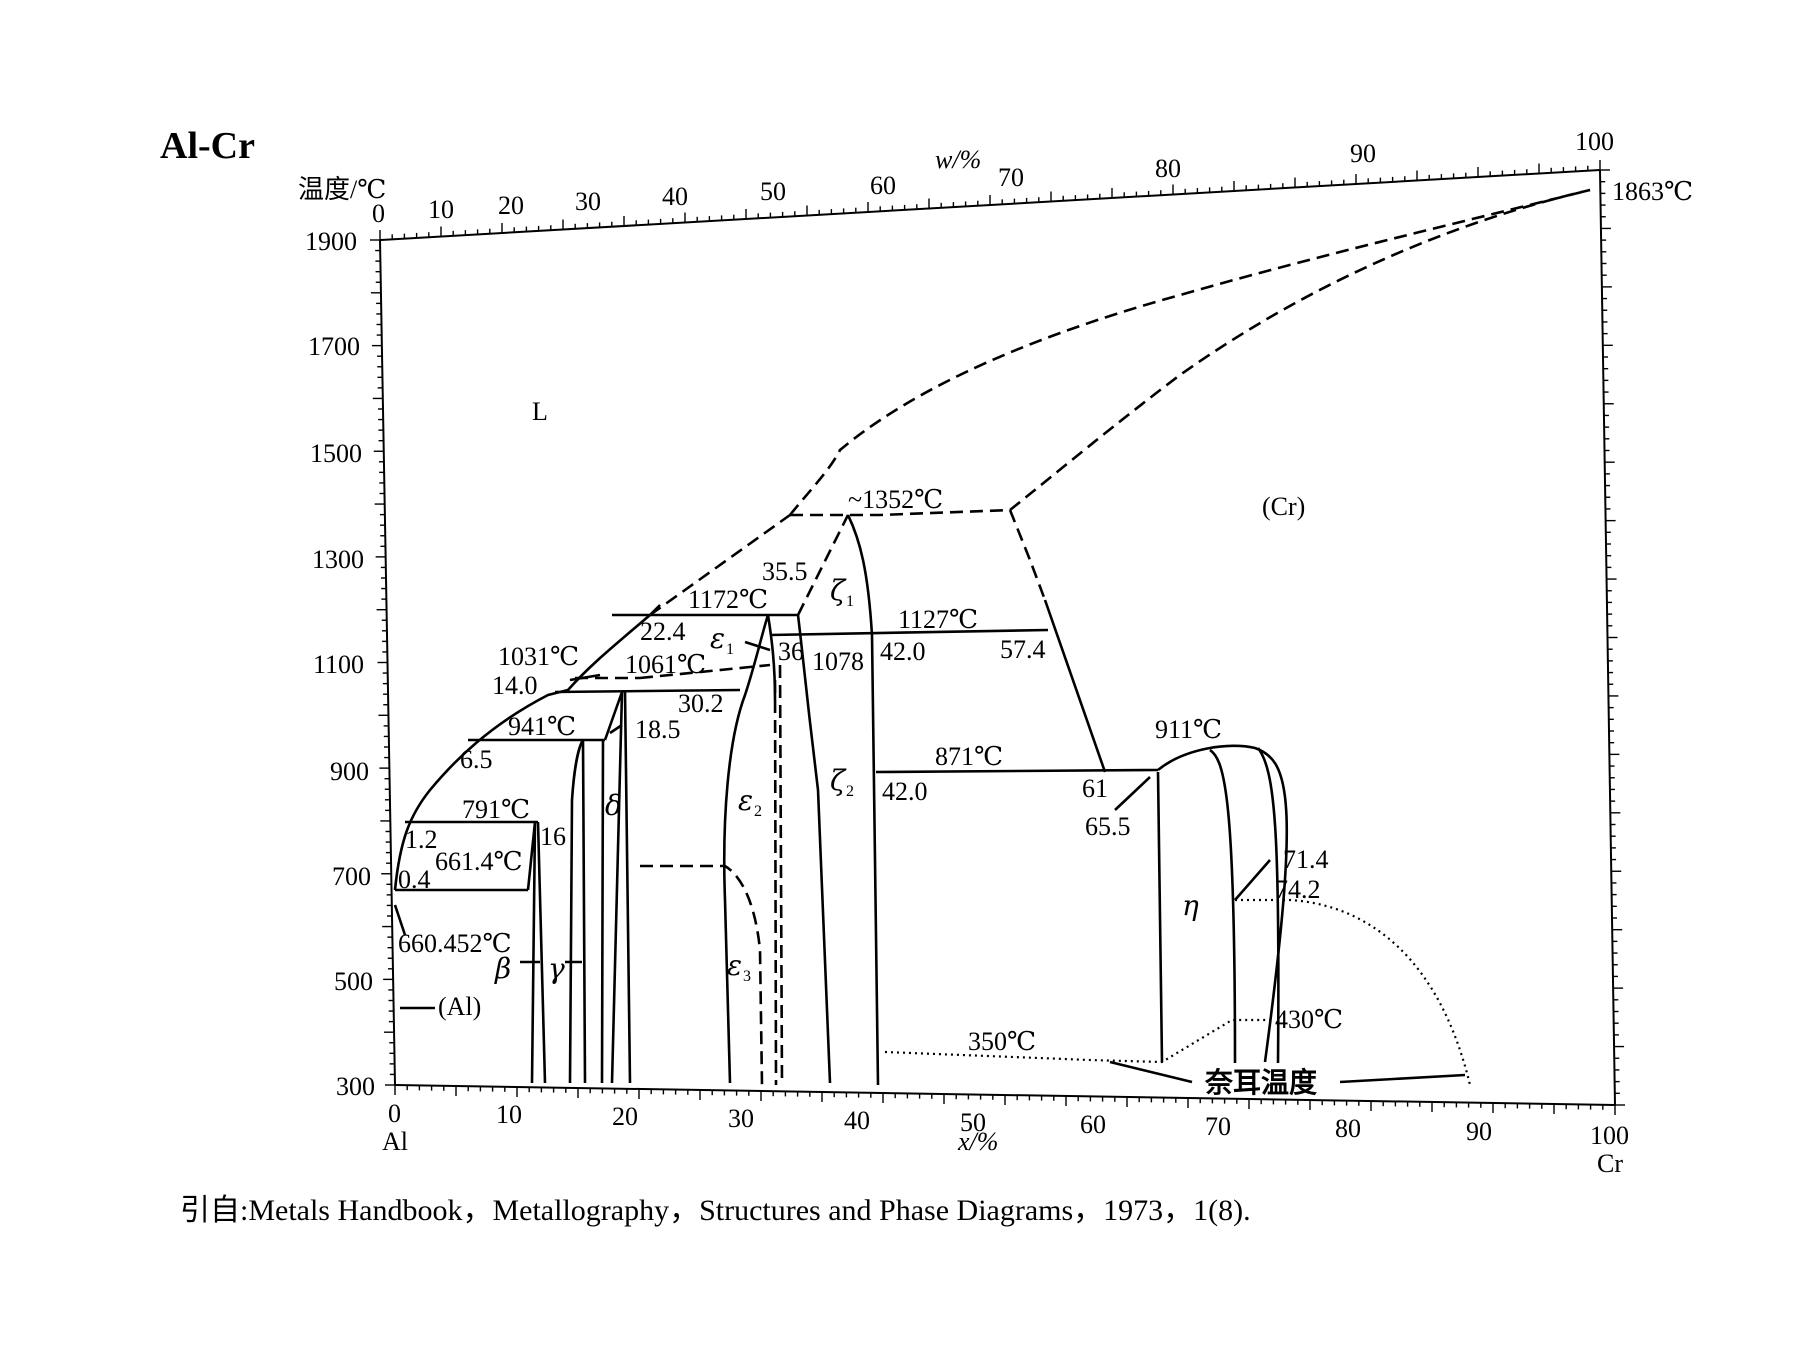  What do you see at coordinates (353, 981) in the screenshot?
I see `y-tick-label: 500` at bounding box center [353, 981].